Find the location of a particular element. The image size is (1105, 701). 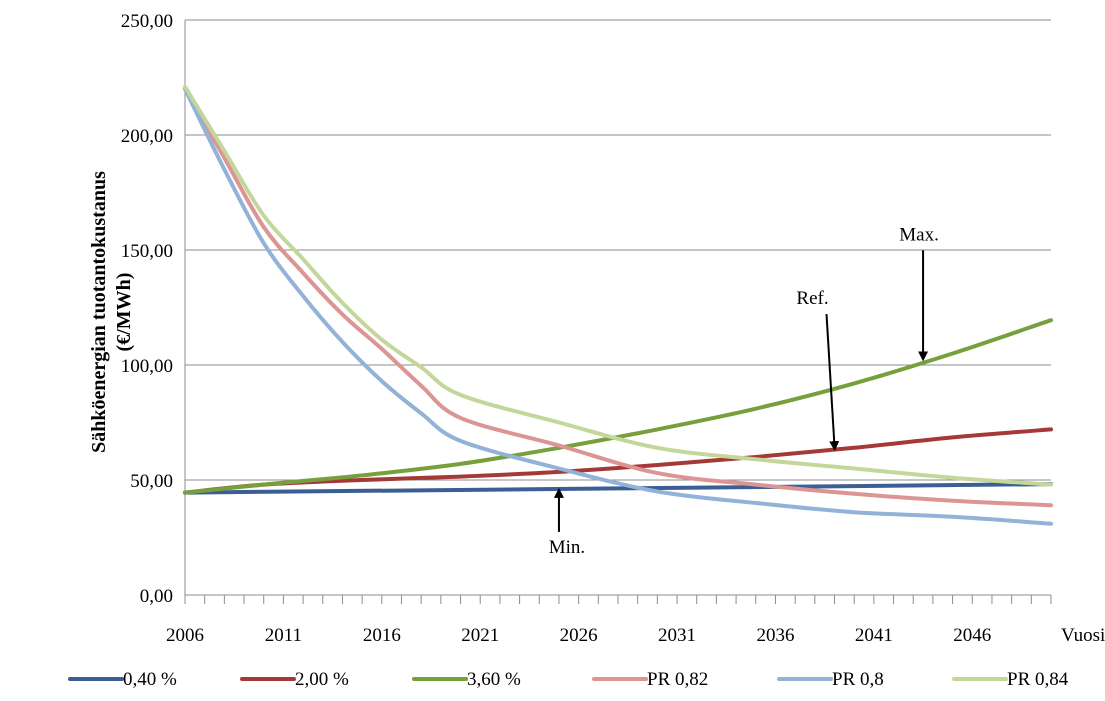

legend-label-1: 2,00 % is located at coordinates (322, 679).